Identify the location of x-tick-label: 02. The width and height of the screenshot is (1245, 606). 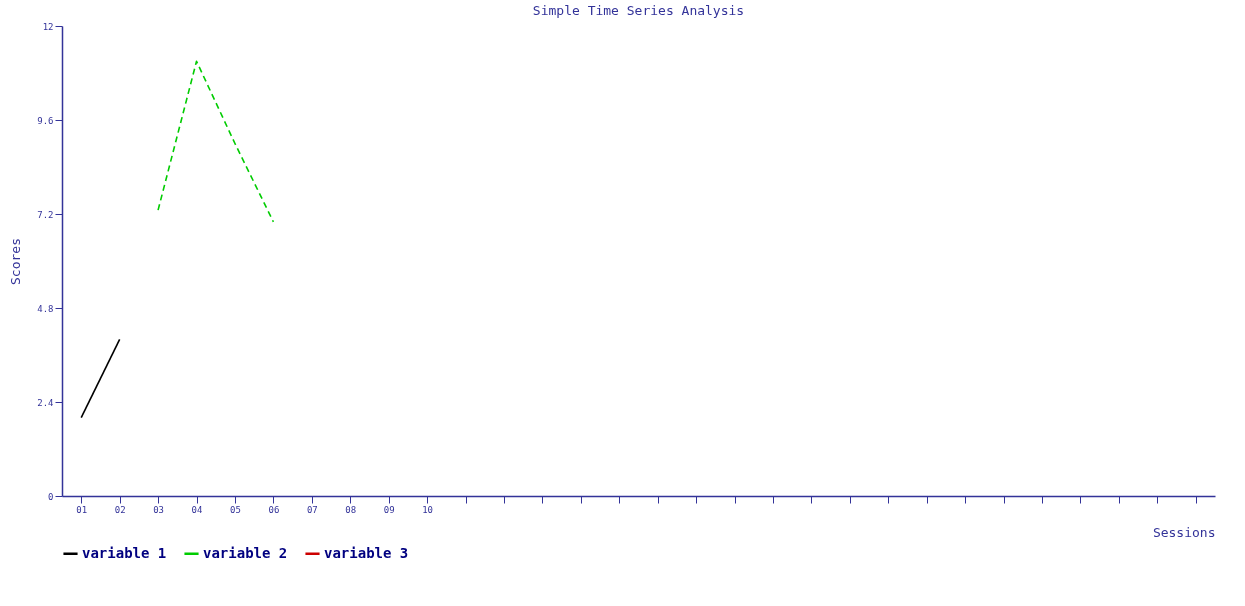
(120, 509).